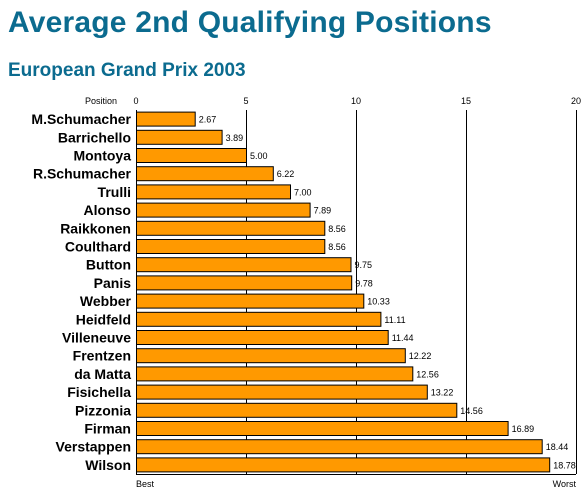 The width and height of the screenshot is (585, 496). Describe the element at coordinates (576, 101) in the screenshot. I see `x-tick-label-4: 20` at that location.